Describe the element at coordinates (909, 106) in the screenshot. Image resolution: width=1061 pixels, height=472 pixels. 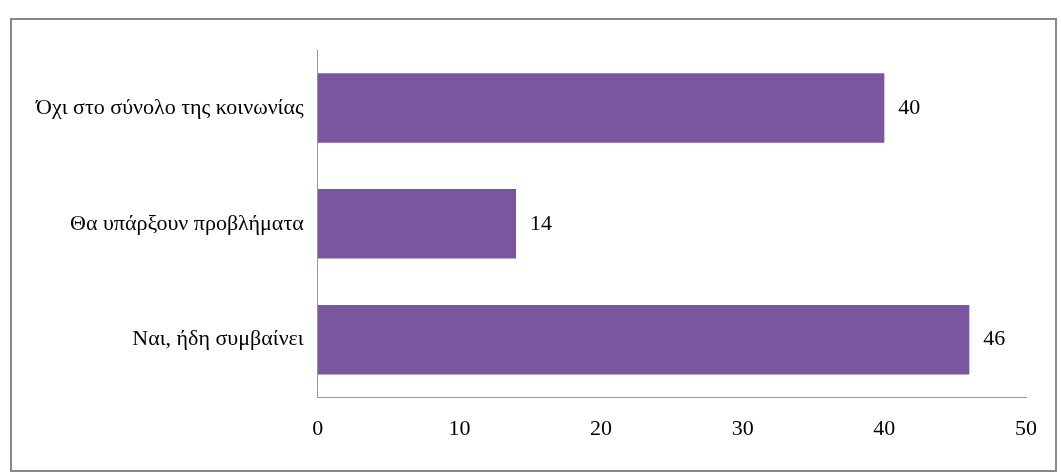
I see `data-label: 40` at that location.